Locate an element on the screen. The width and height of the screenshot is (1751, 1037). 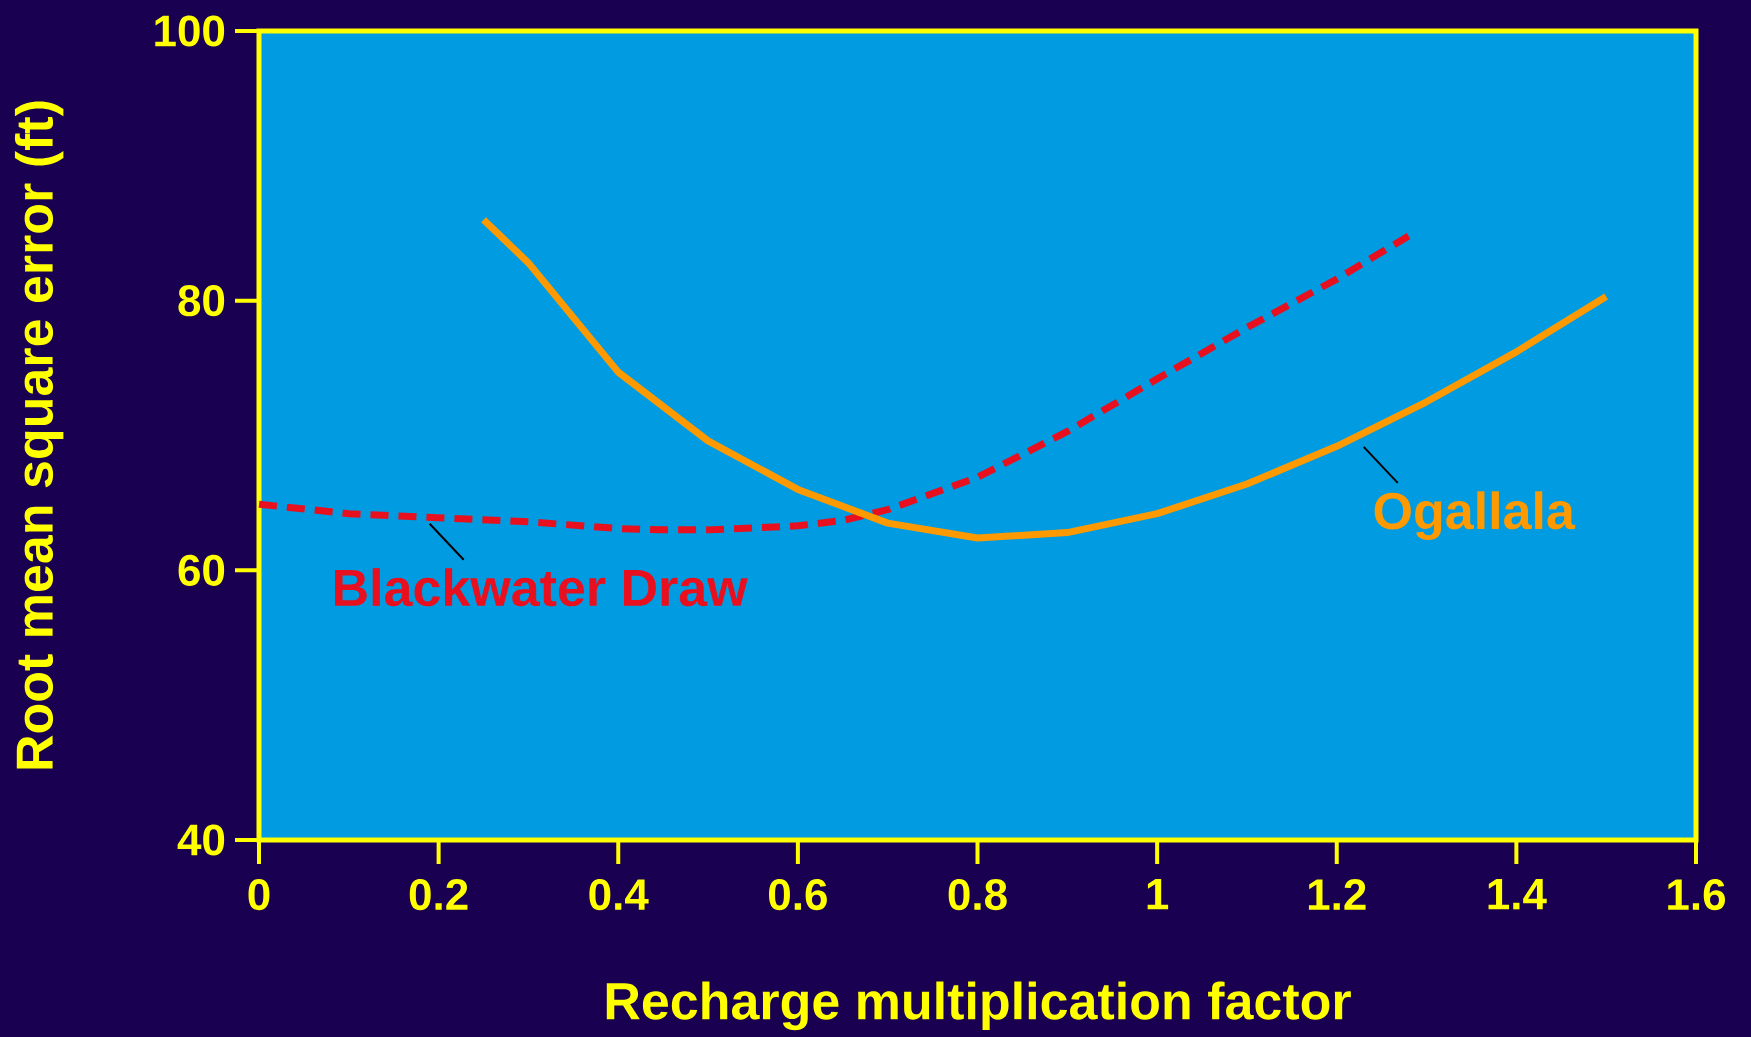
y-axis-title: Root mean square error (ft) is located at coordinates (39, 435).